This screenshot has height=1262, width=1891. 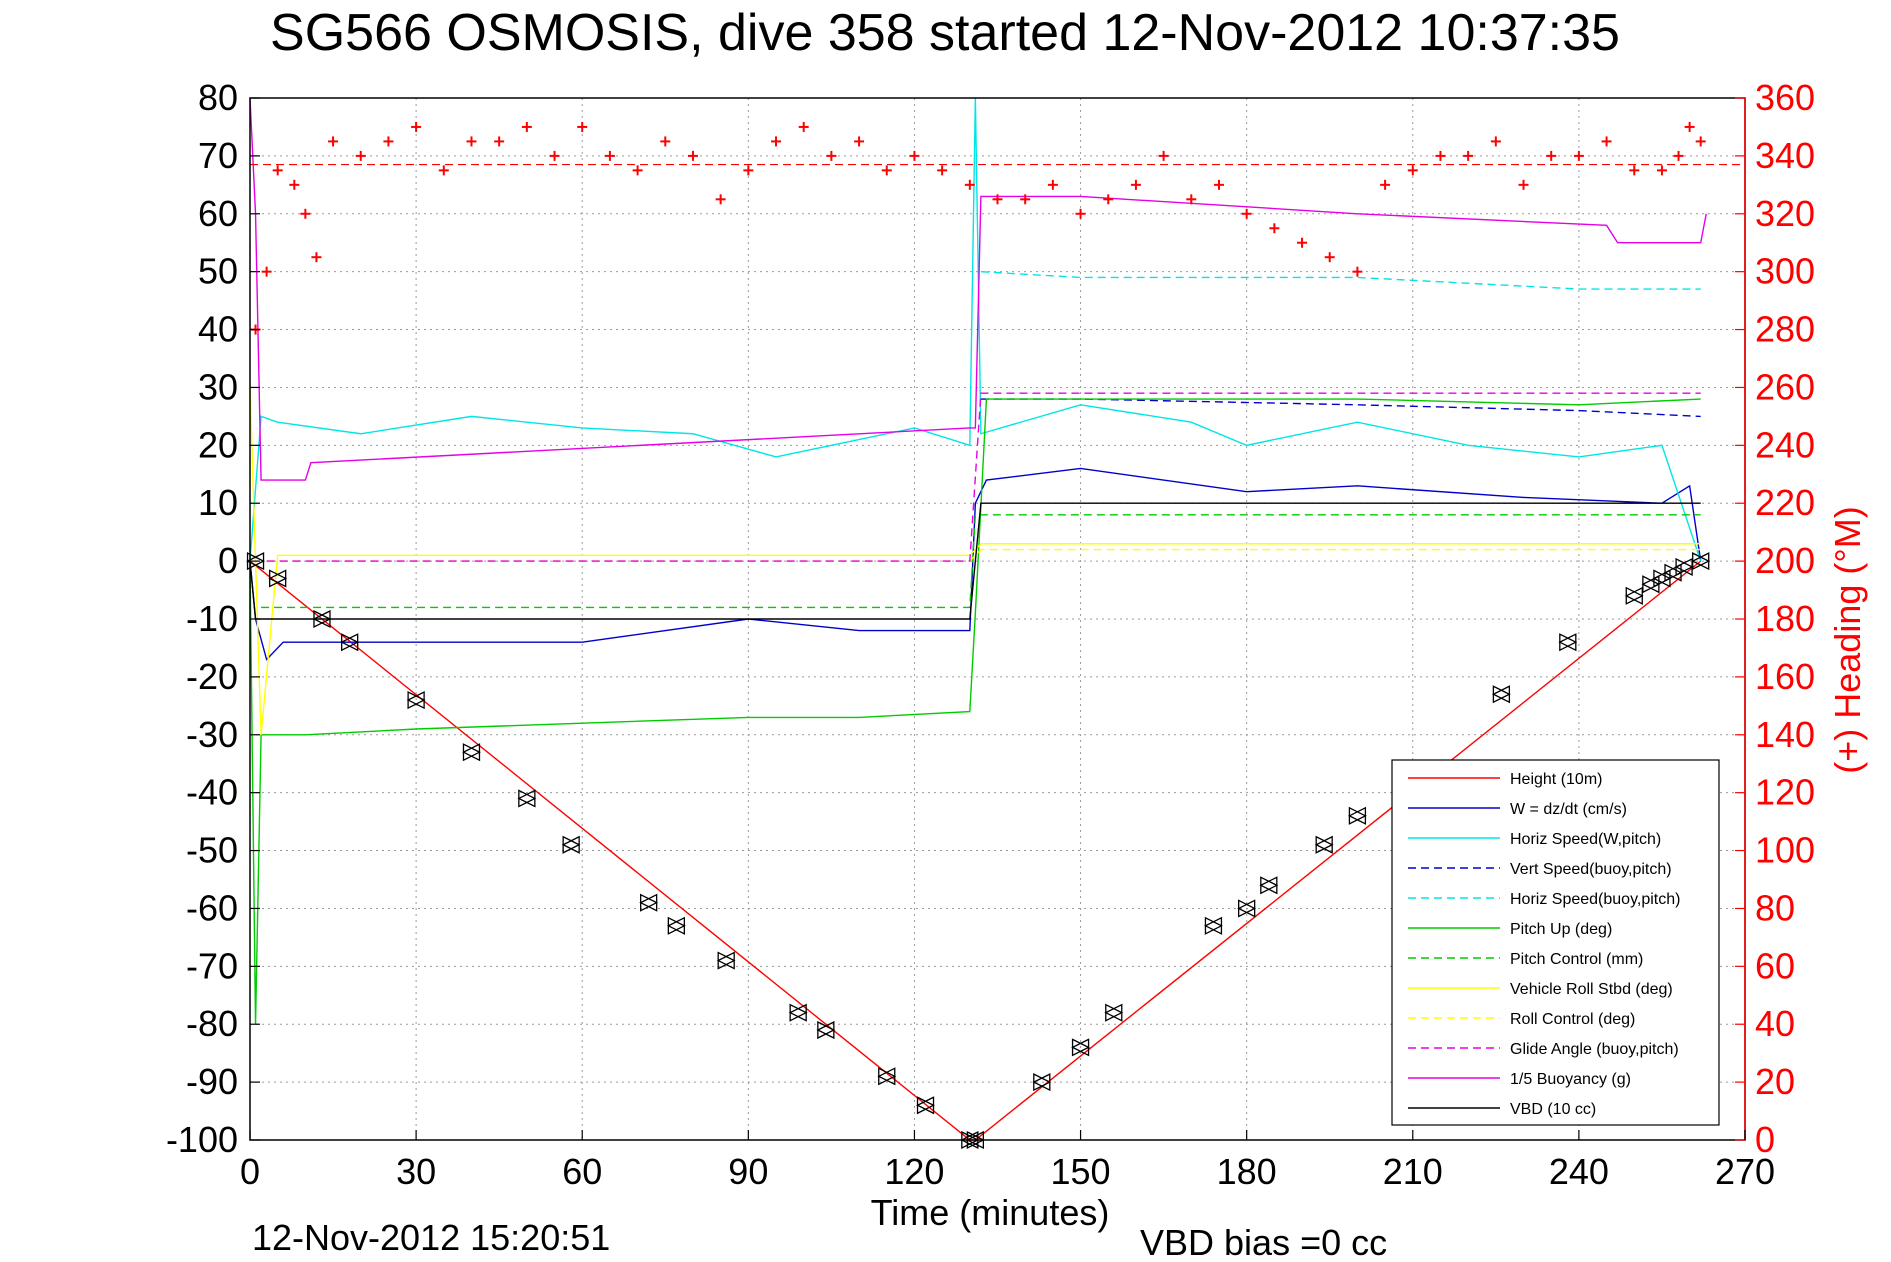 What do you see at coordinates (212, 734) in the screenshot?
I see `y-tick-label: -30` at bounding box center [212, 734].